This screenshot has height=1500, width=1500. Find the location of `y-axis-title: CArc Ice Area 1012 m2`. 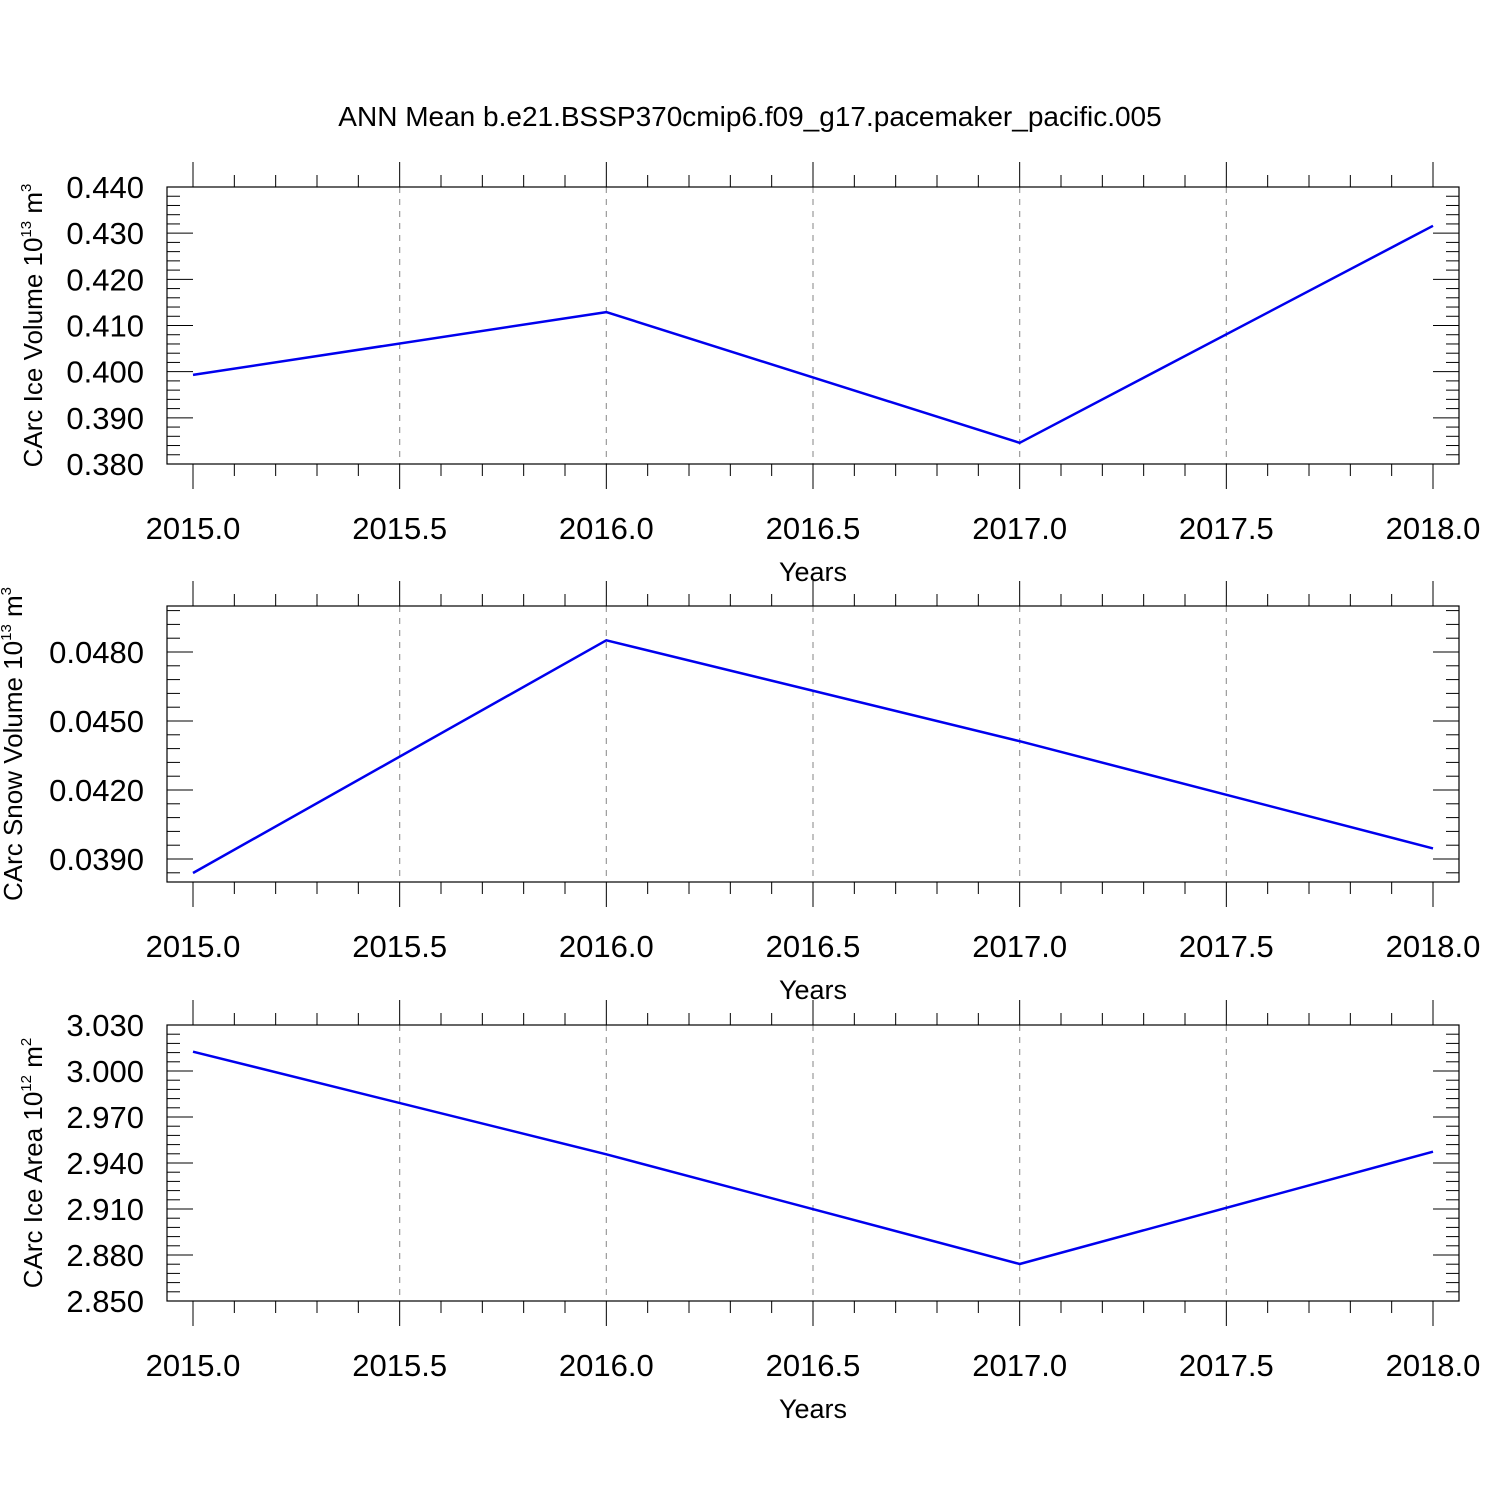

y-axis-title: CArc Ice Area 1012 m2 is located at coordinates (33, 1163).